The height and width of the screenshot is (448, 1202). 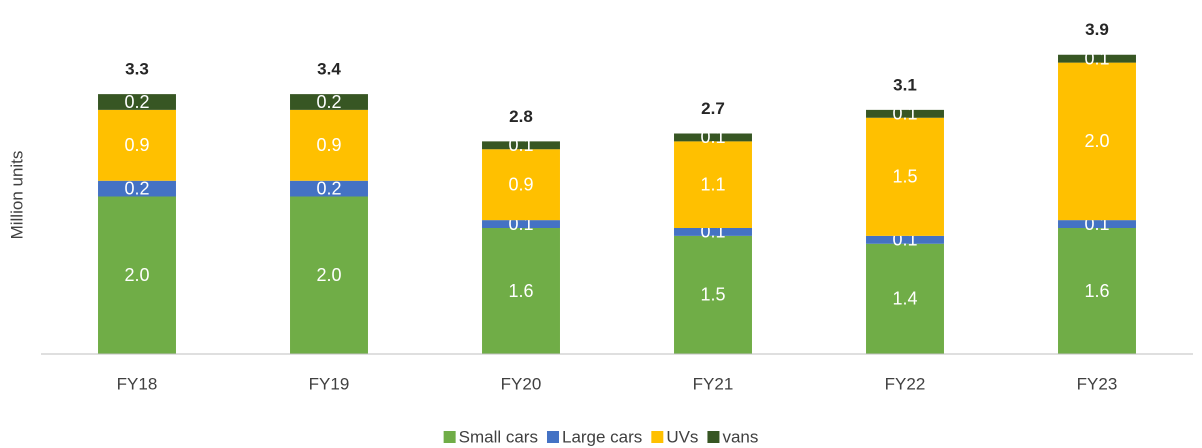 What do you see at coordinates (137, 69) in the screenshot?
I see `total-label: 3.3` at bounding box center [137, 69].